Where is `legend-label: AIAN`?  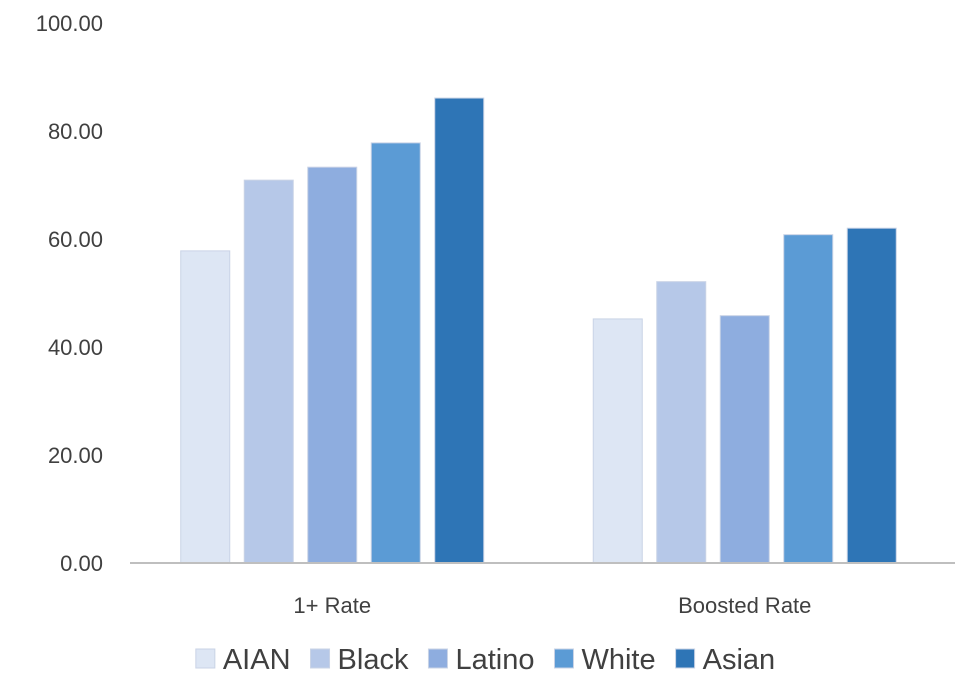 legend-label: AIAN is located at coordinates (257, 660).